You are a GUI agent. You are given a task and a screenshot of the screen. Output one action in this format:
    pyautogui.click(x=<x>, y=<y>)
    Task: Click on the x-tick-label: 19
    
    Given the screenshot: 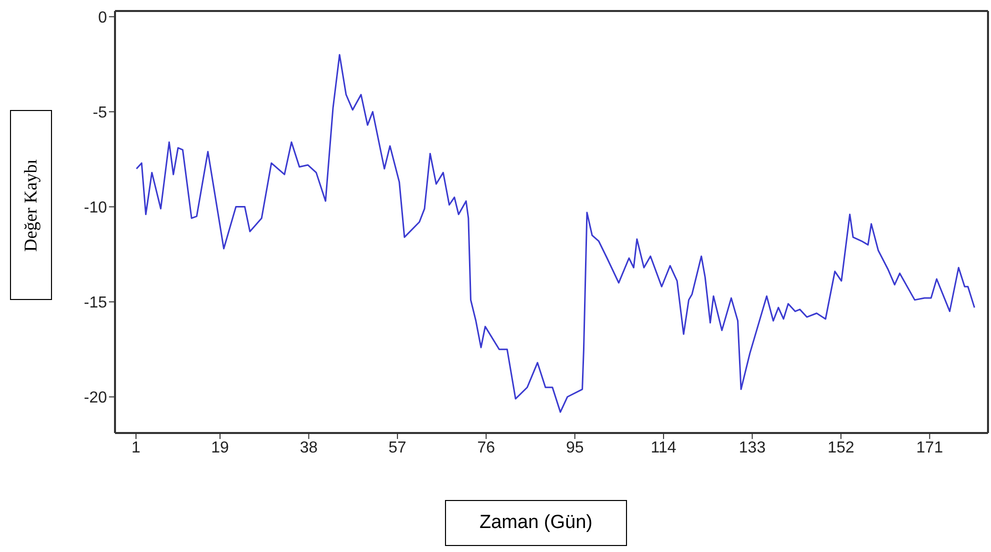 What is the action you would take?
    pyautogui.click(x=220, y=447)
    